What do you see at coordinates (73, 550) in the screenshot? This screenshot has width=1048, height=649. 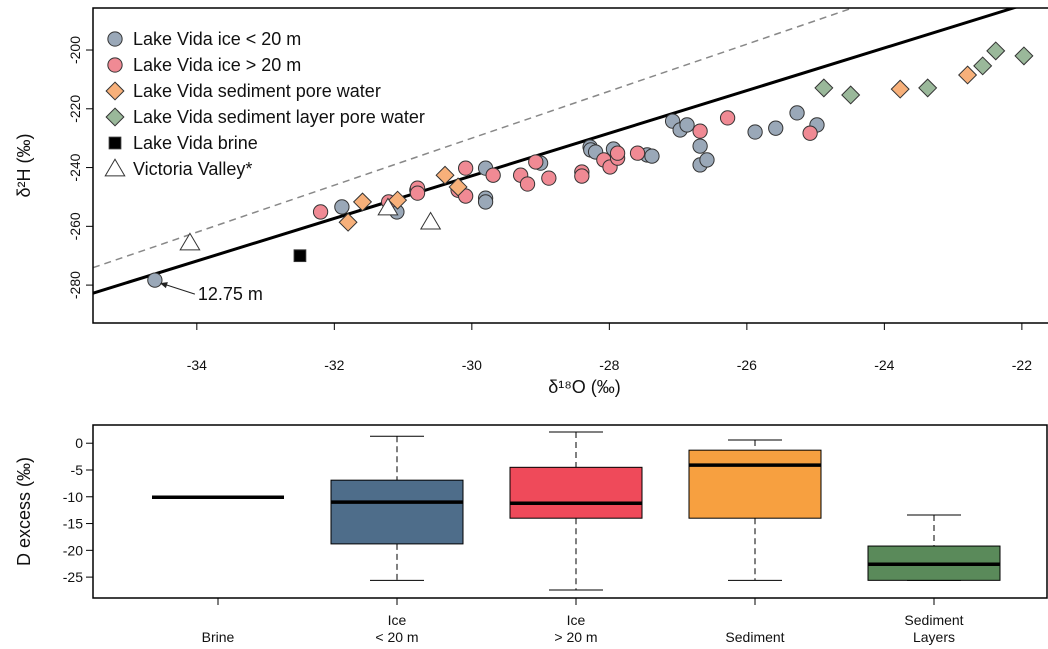 I see `y-tick-label: -20` at bounding box center [73, 550].